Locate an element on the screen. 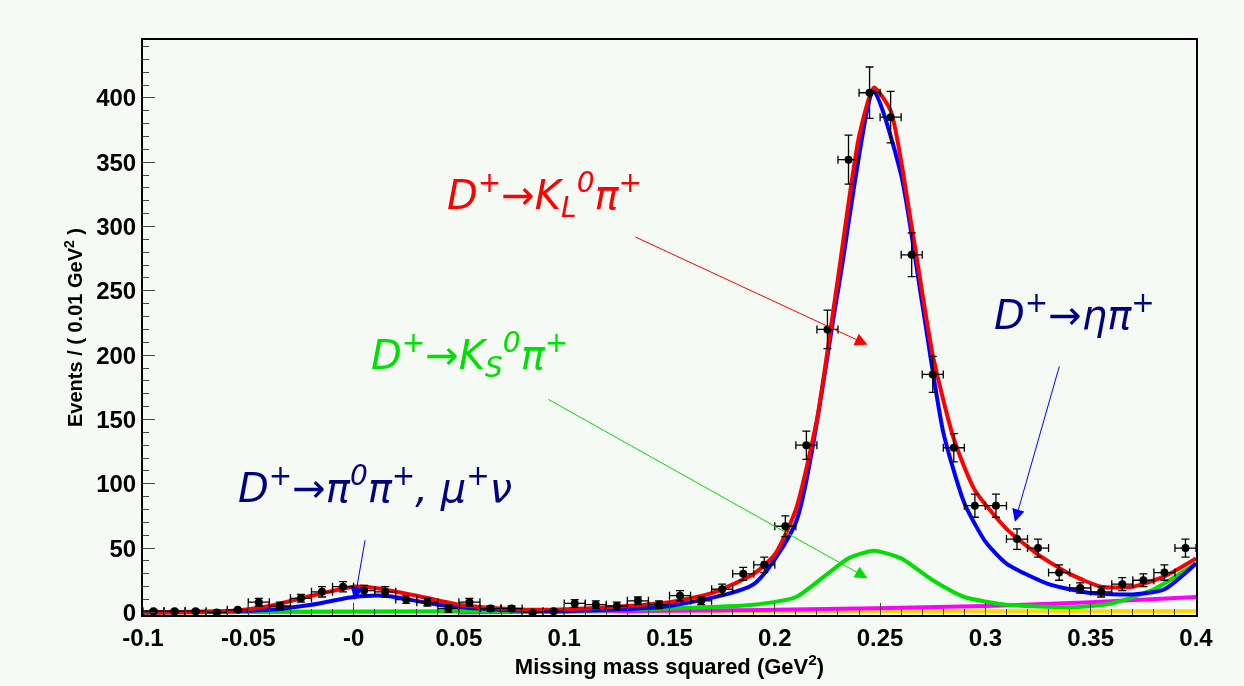 The image size is (1244, 686). annotation: D$^{+}$→K$_{L}$$^{0}$π$^{+}$ is located at coordinates (545, 195).